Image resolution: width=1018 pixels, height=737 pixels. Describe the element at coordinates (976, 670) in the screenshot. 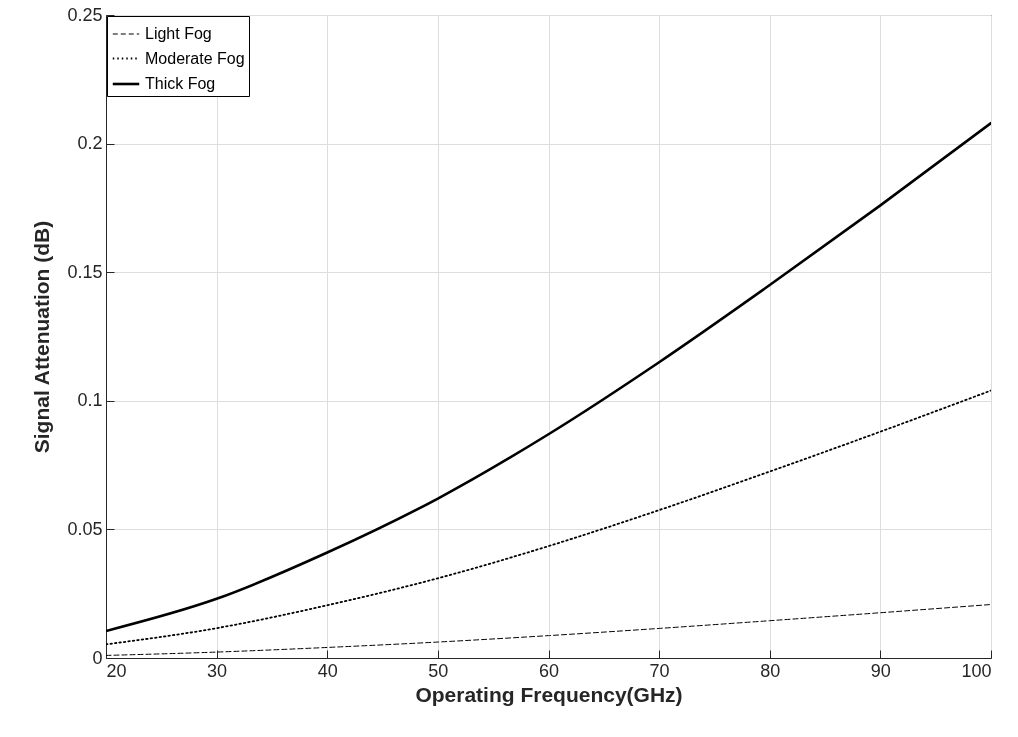

I see `x-tick-label: 100` at that location.